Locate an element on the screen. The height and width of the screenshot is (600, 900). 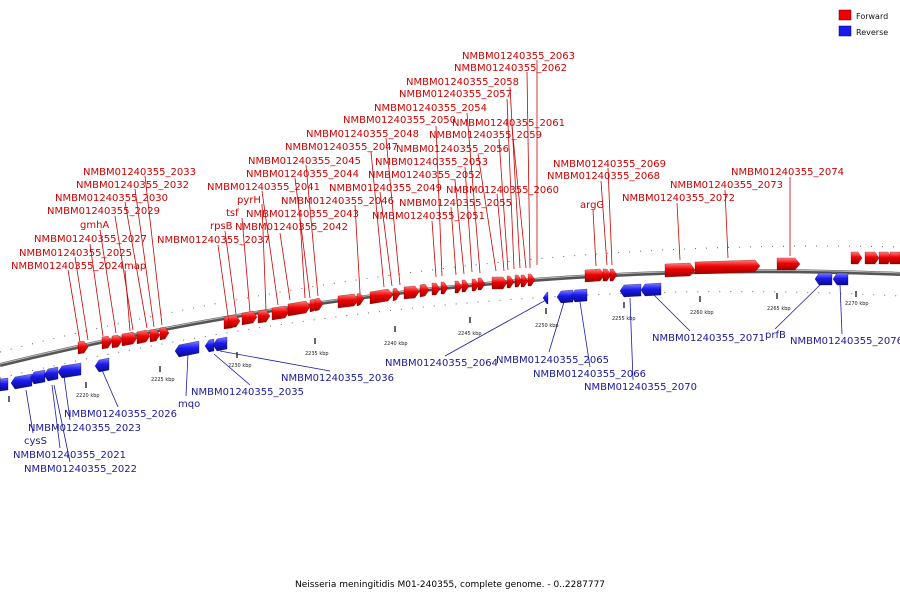
gene-label: NMBM01240355_2041 is located at coordinates (263, 187).